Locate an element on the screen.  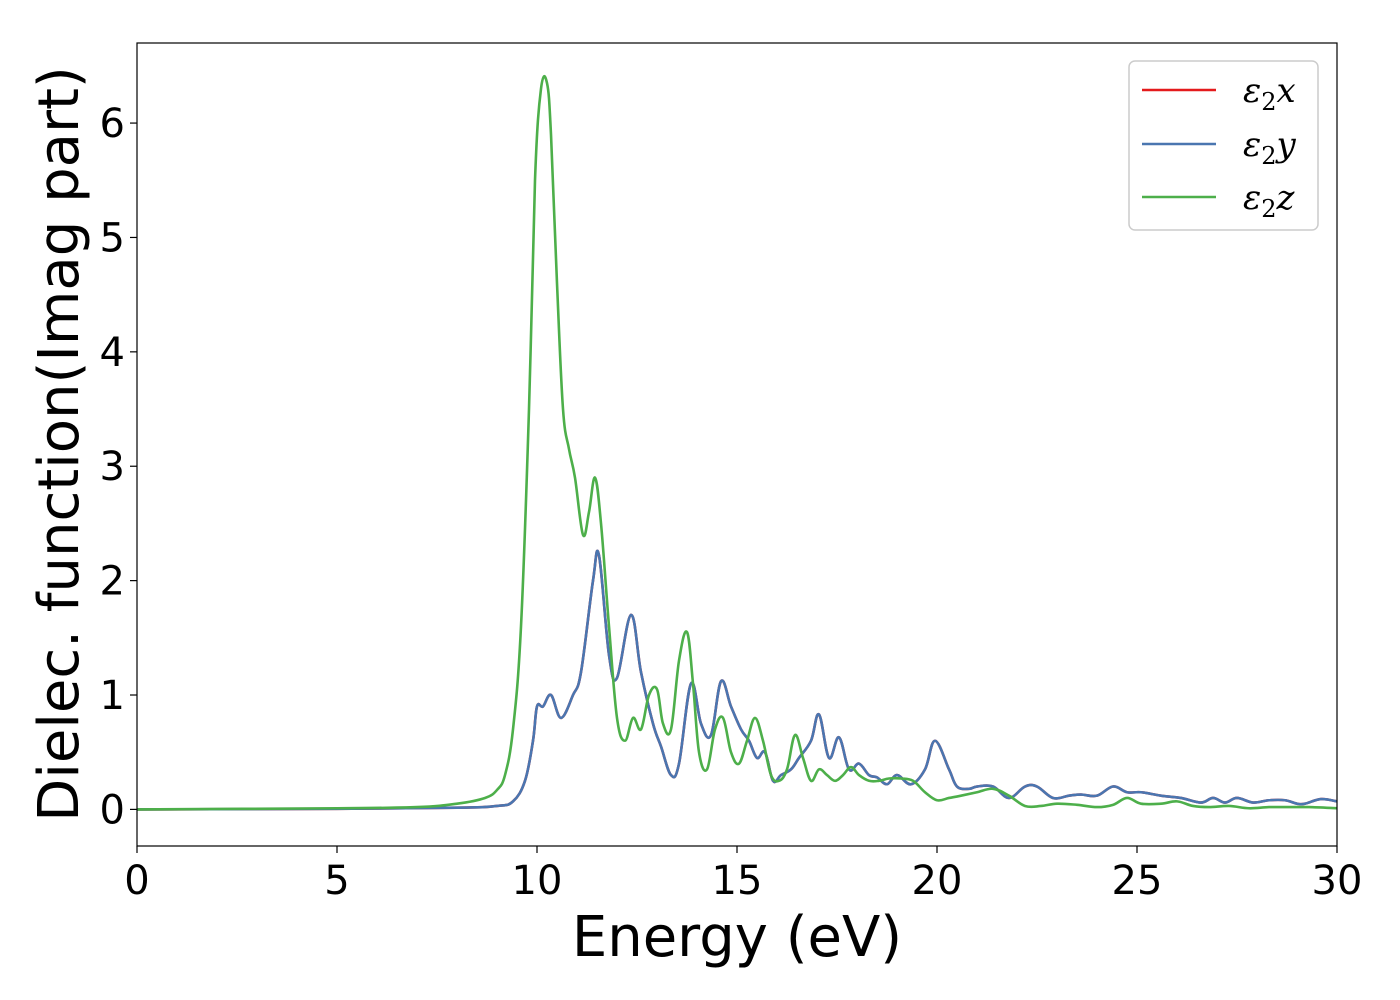
legend: ε2x ε2y ε2z is located at coordinates (1223, 145).